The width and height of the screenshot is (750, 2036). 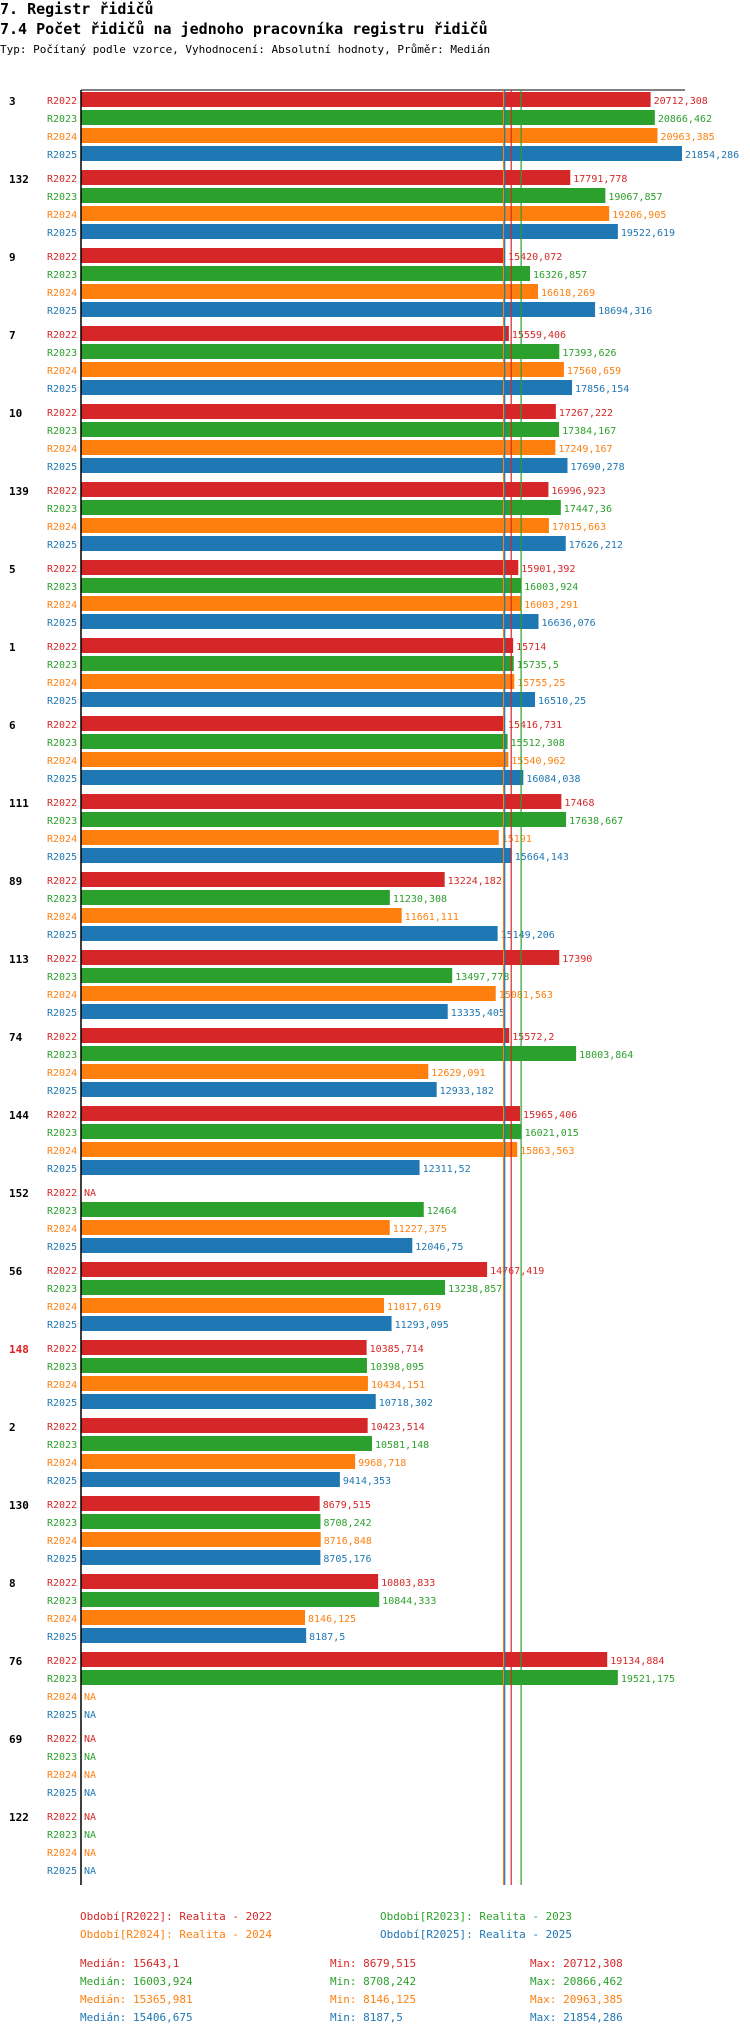 What do you see at coordinates (476, 1916) in the screenshot?
I see `legend-r2023: Období[R2023]: Realita - 2023` at bounding box center [476, 1916].